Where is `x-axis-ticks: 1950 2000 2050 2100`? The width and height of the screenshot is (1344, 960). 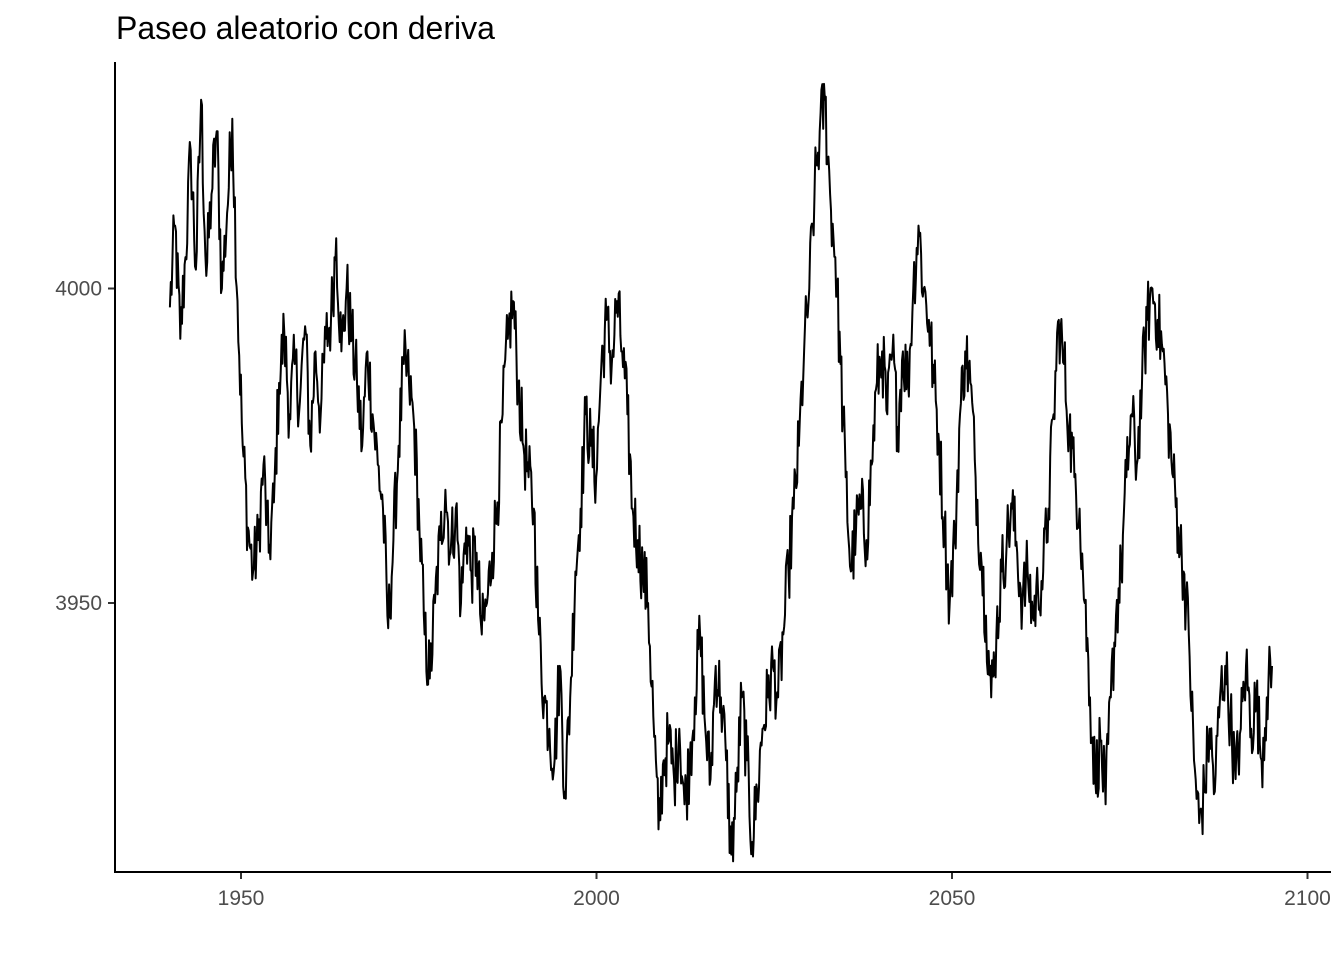 x-axis-ticks: 1950 2000 2050 2100 is located at coordinates (774, 891).